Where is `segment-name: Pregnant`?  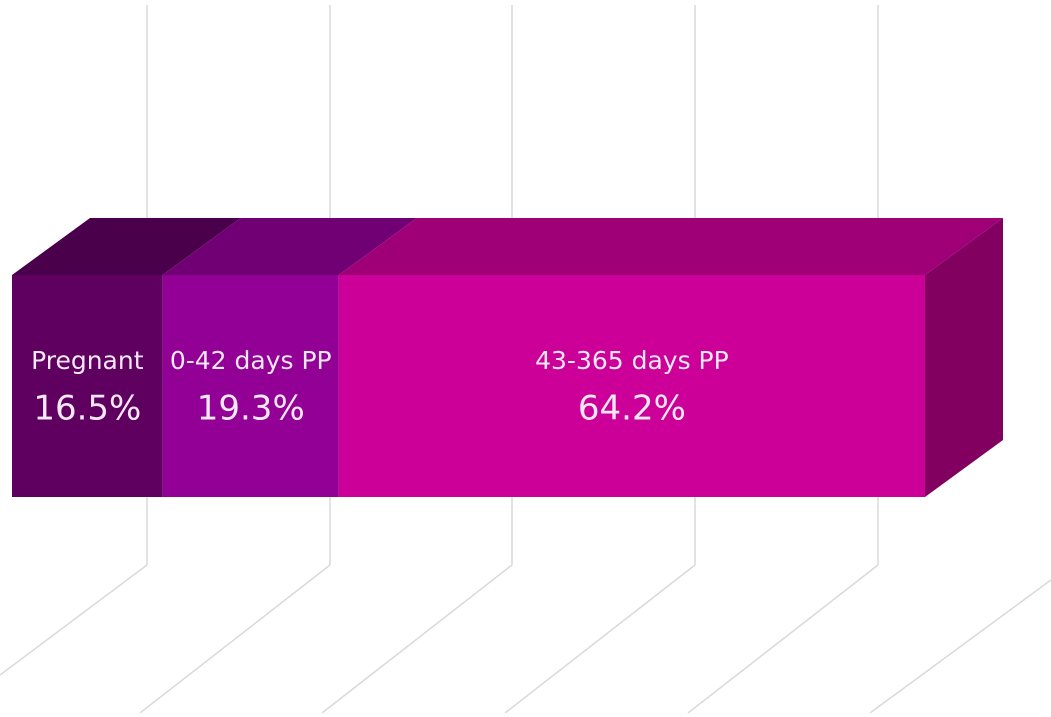
segment-name: Pregnant is located at coordinates (87, 360).